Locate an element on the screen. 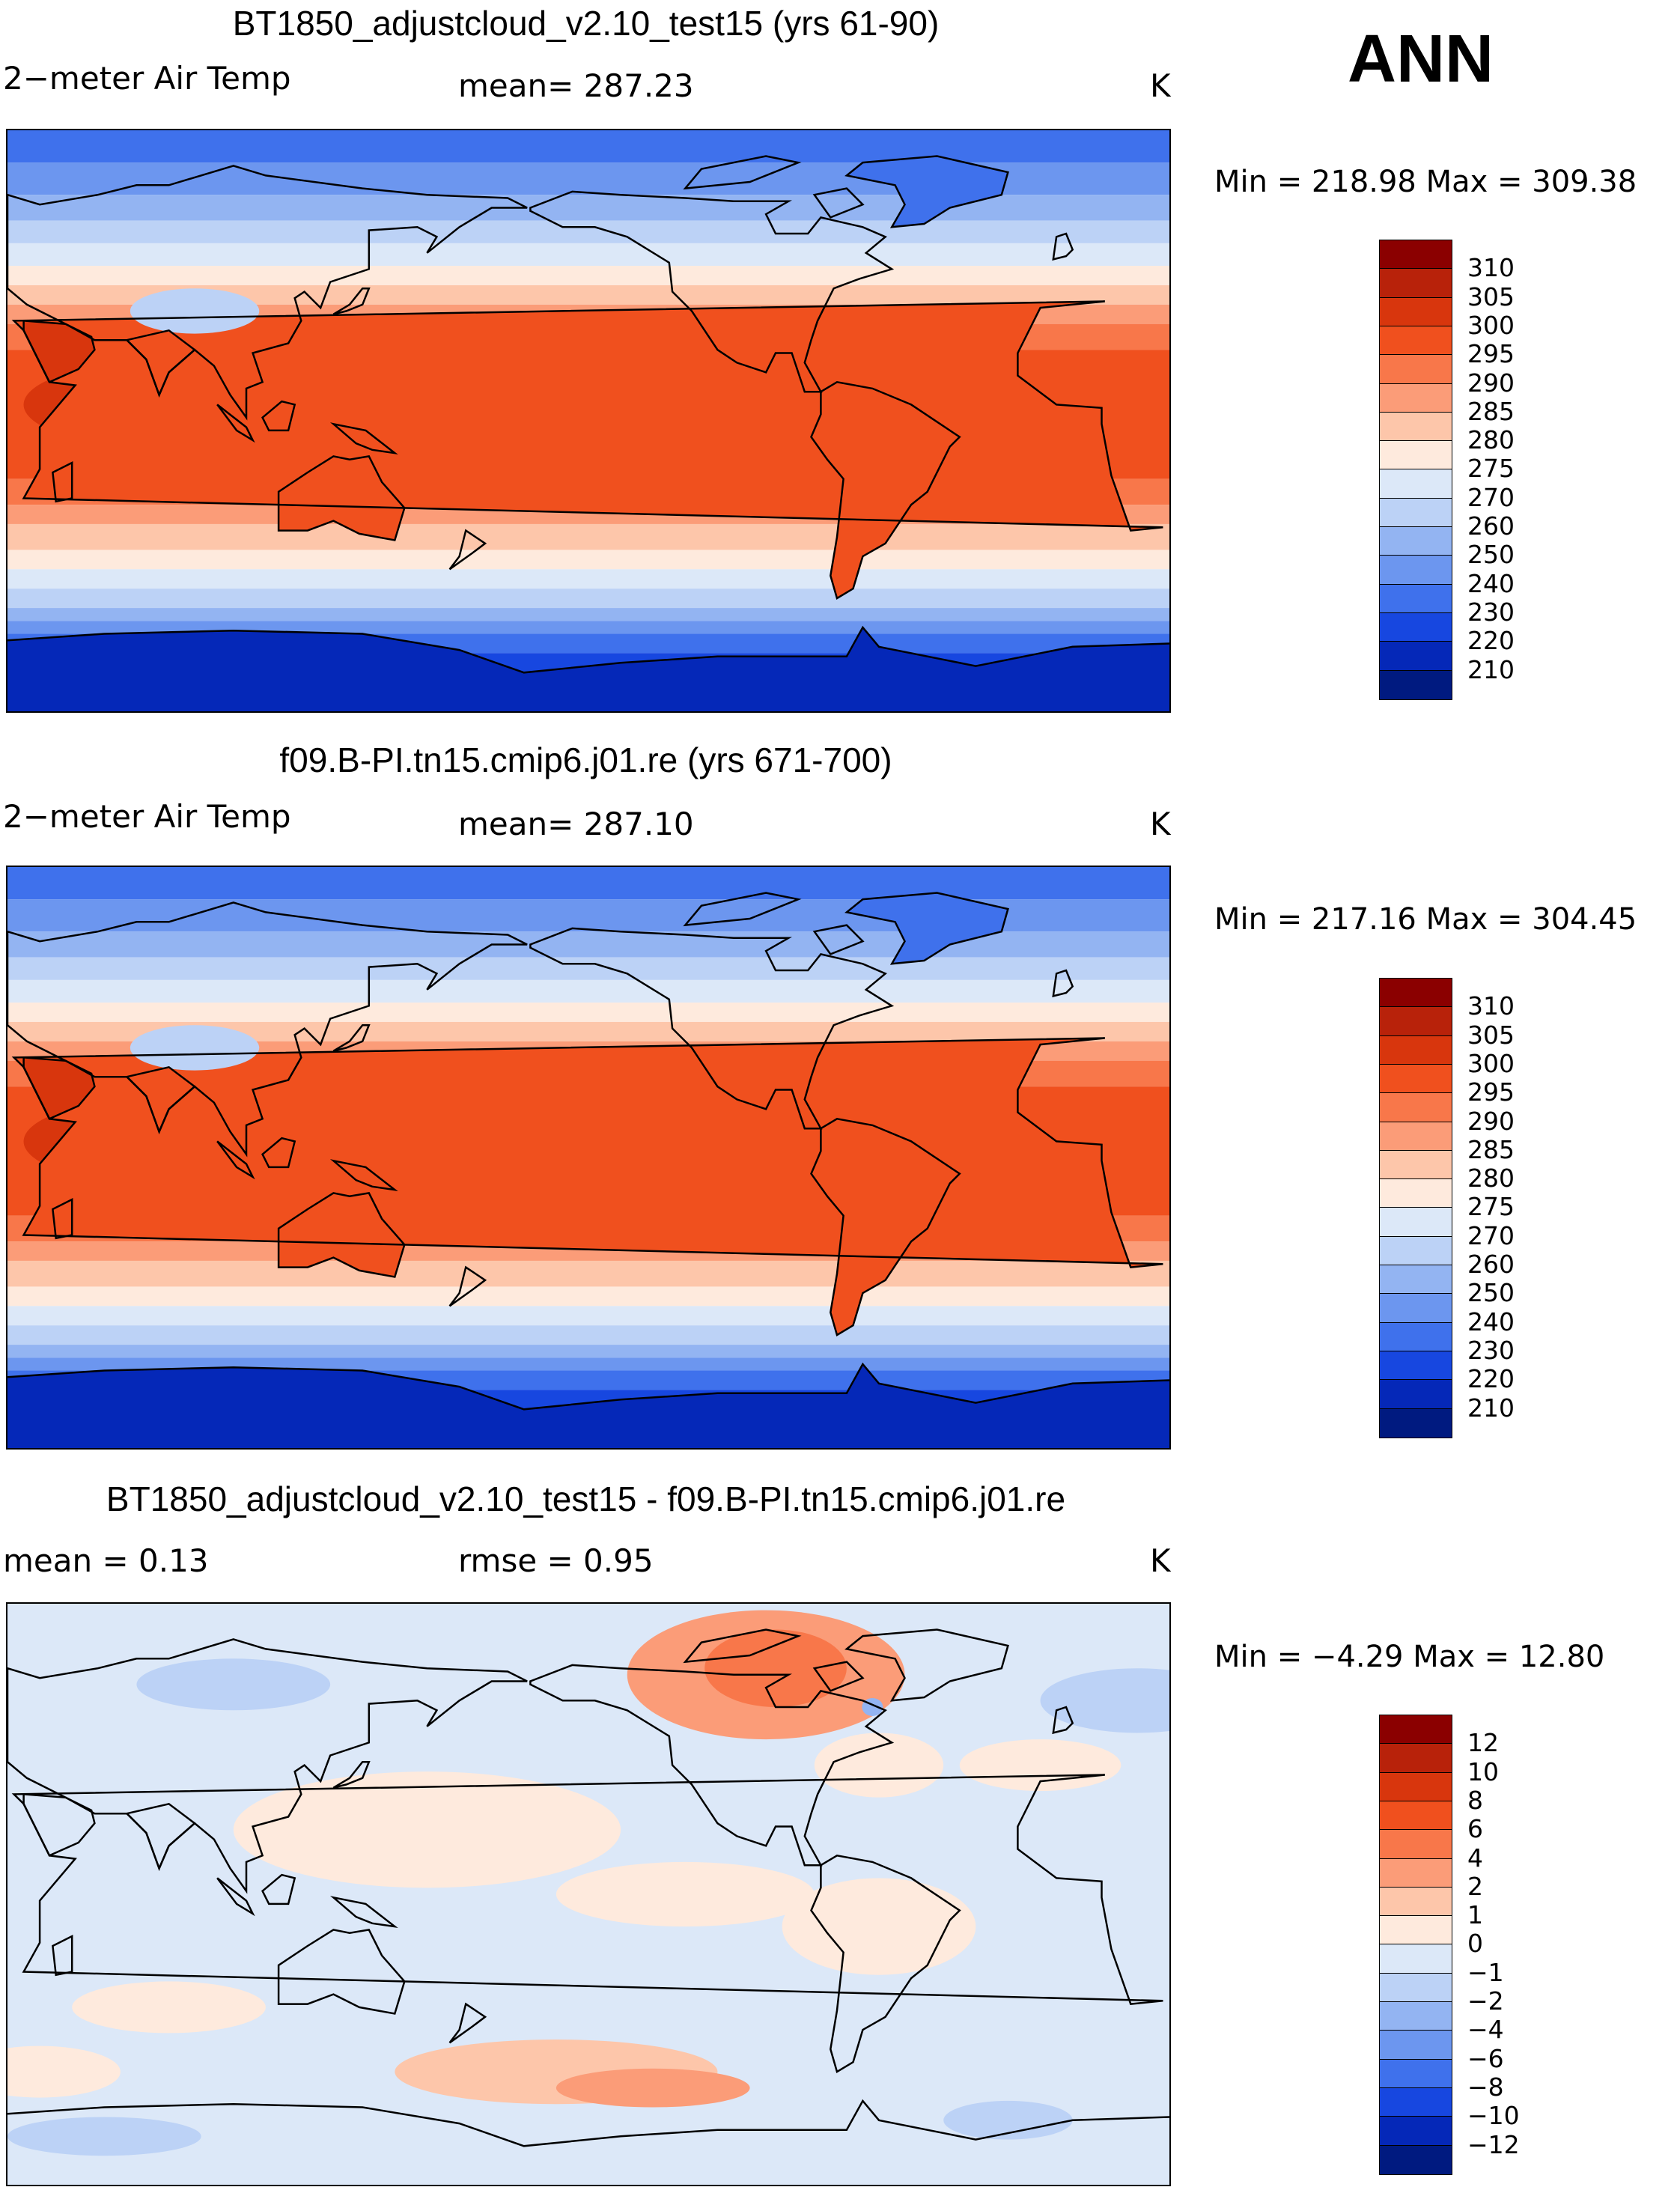 This screenshot has height=2193, width=1680. colorbar-level-label: 230 is located at coordinates (1491, 612).